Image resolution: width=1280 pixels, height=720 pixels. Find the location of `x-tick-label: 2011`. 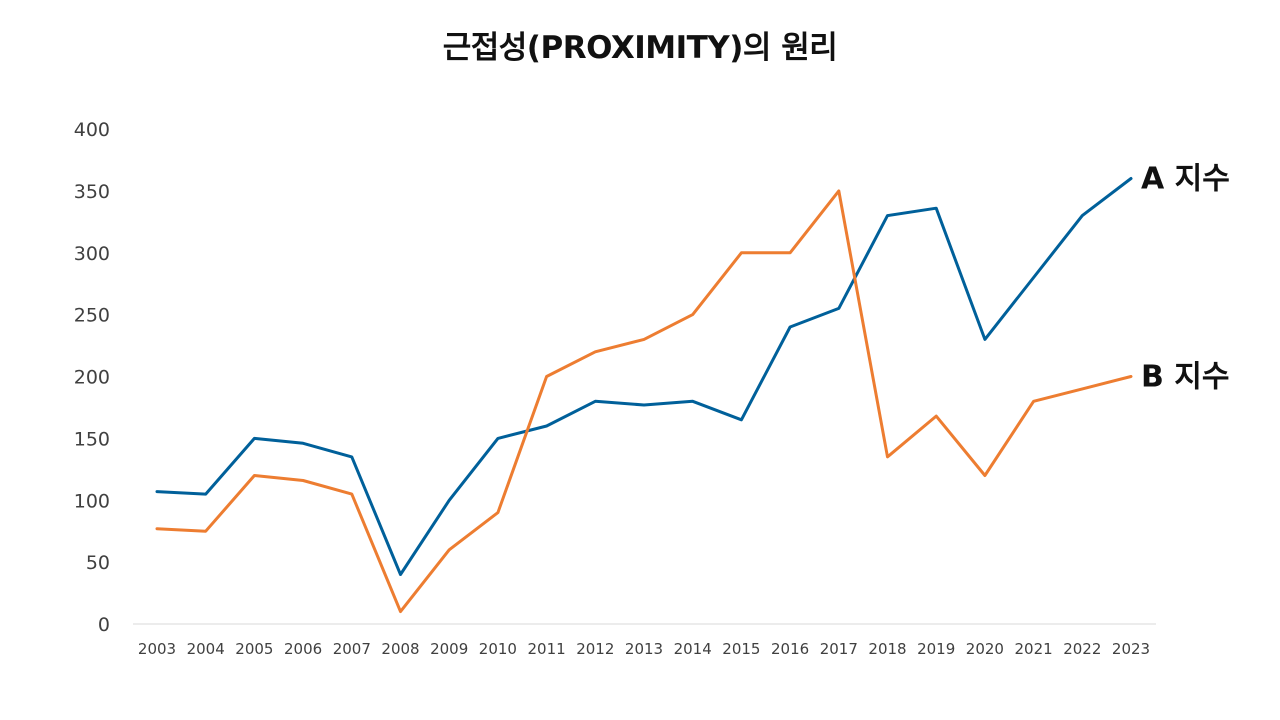

x-tick-label: 2011 is located at coordinates (547, 649).